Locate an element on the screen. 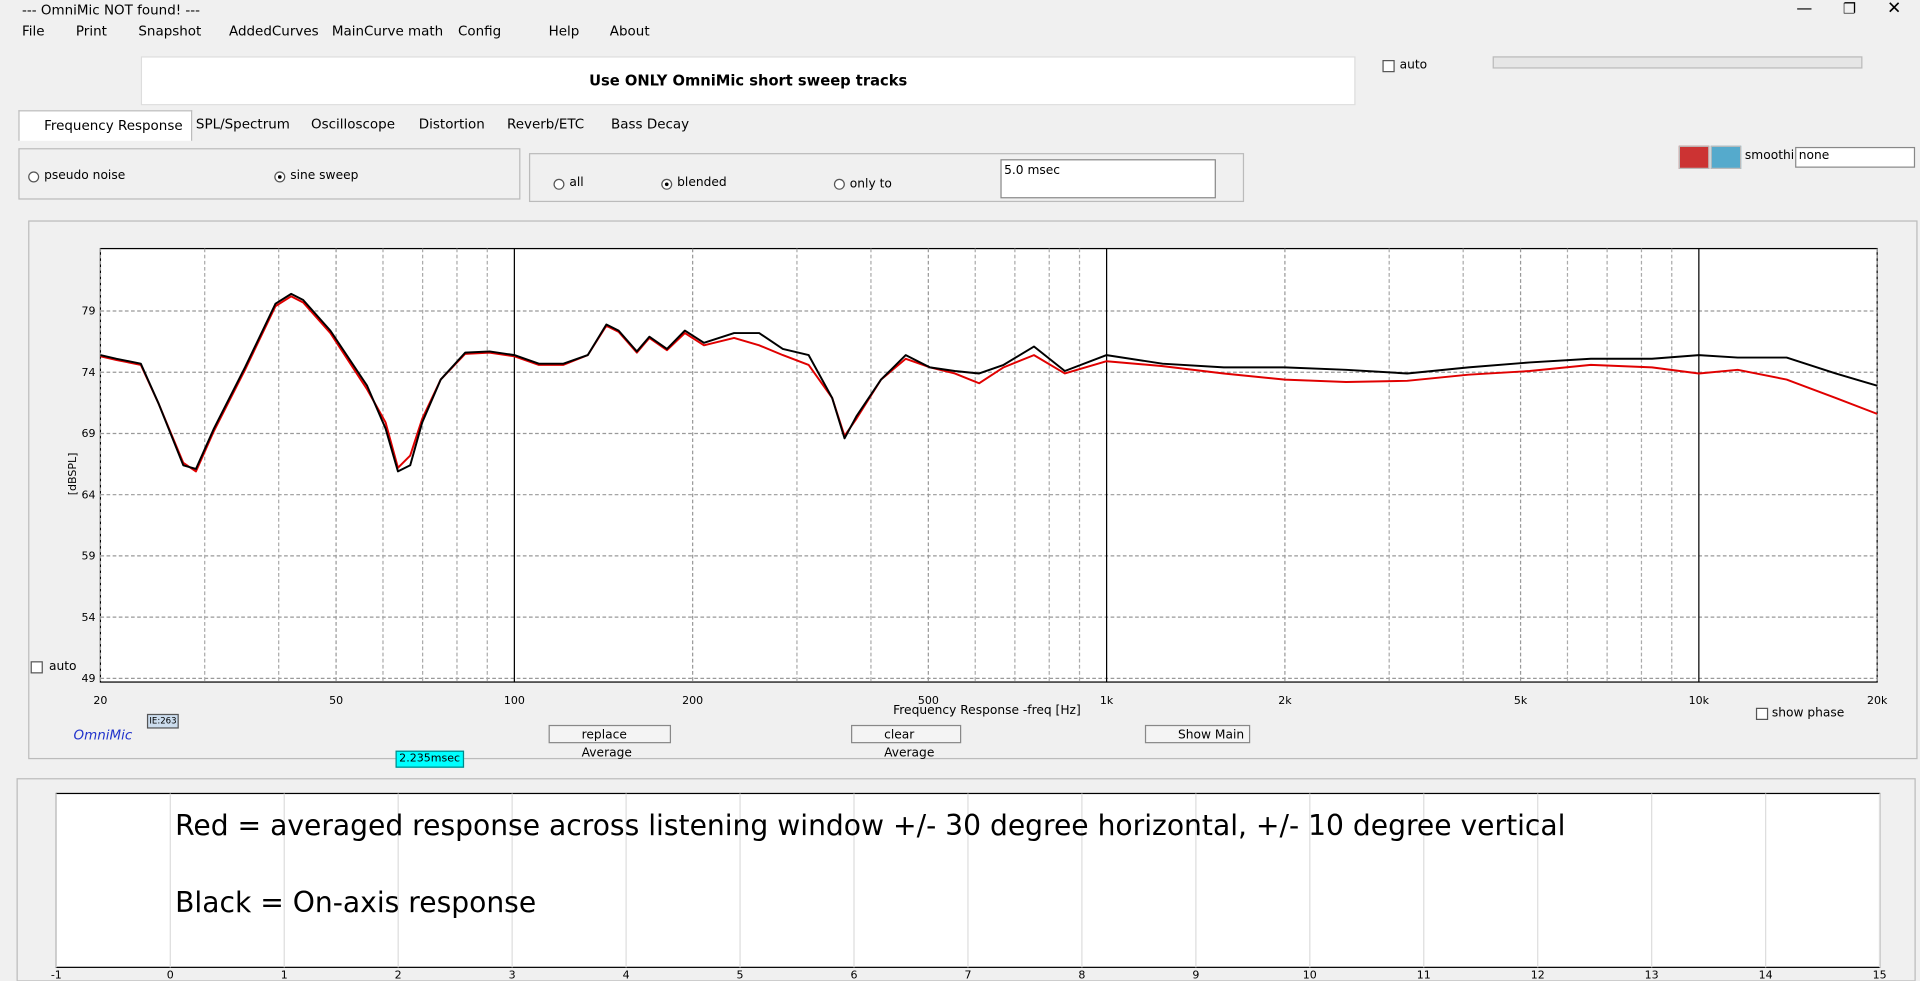 The height and width of the screenshot is (981, 1920). y-tick-label: 69 is located at coordinates (88, 433).